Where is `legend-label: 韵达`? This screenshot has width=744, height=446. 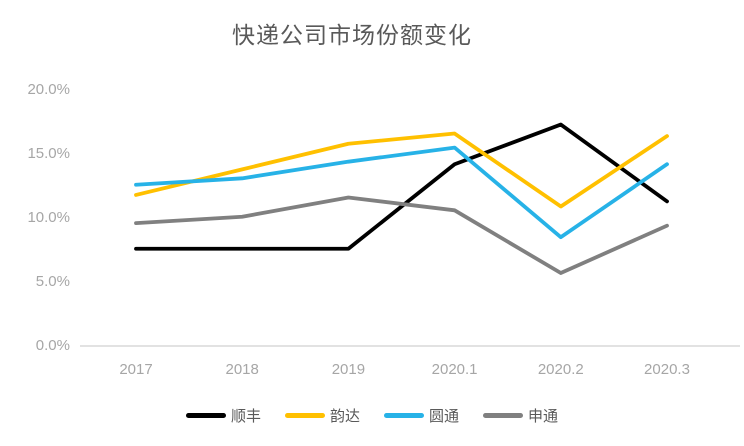
legend-label: 韵达 is located at coordinates (344, 416).